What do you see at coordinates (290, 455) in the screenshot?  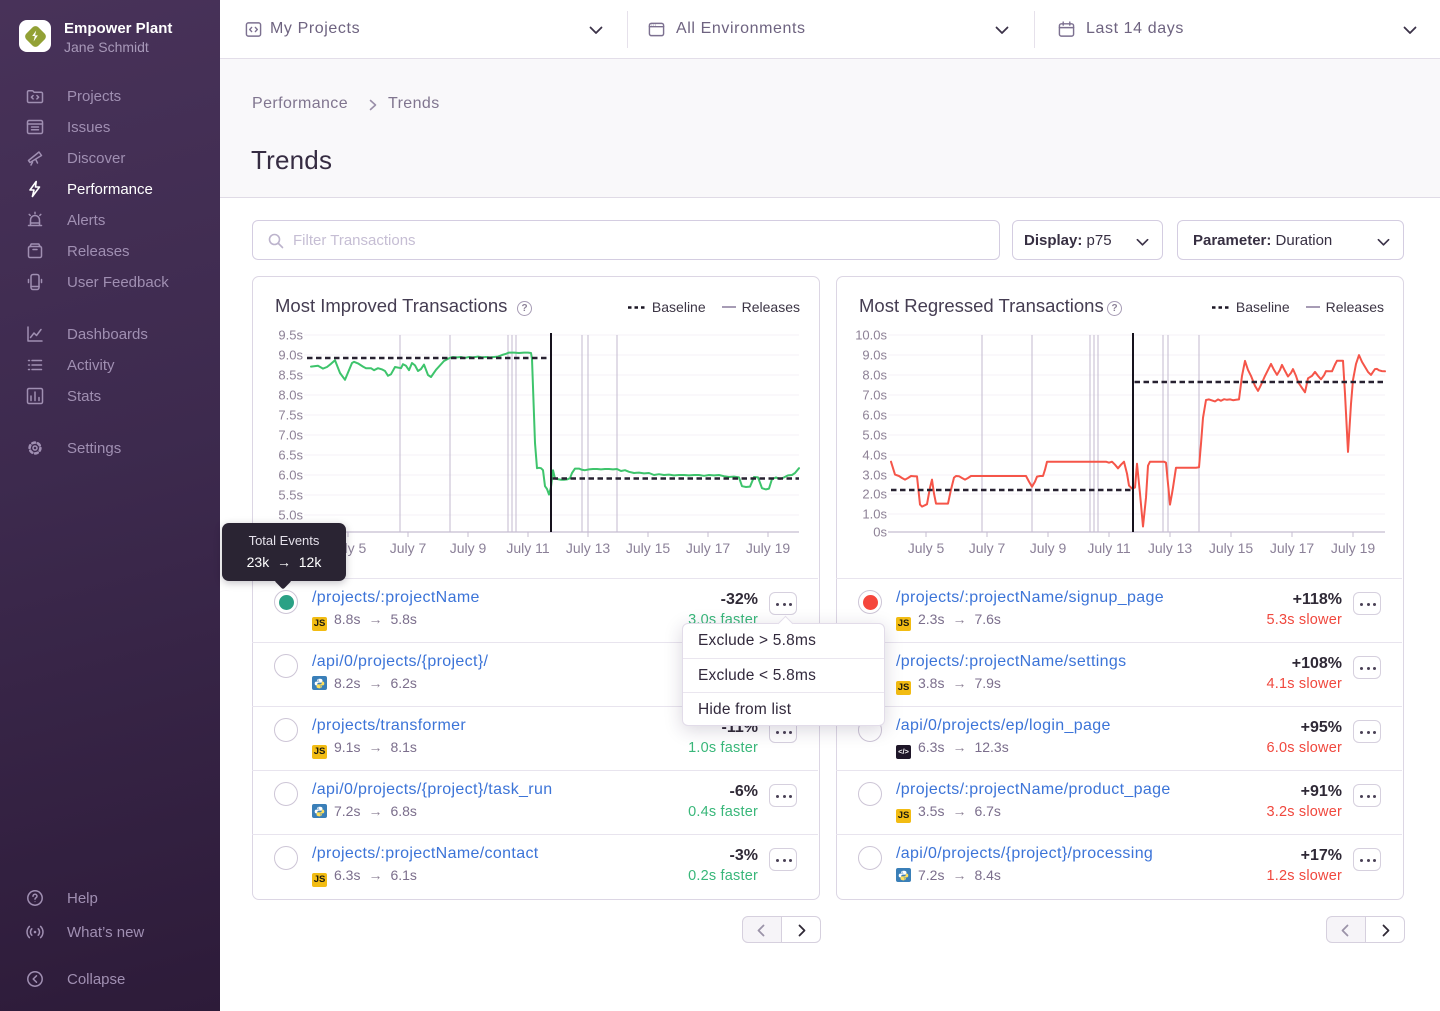 I see `svg-text: 6.5s` at bounding box center [290, 455].